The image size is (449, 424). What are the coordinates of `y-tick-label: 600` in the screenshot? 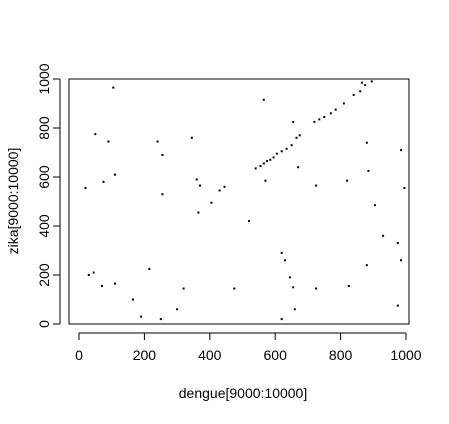 It's located at (44, 177).